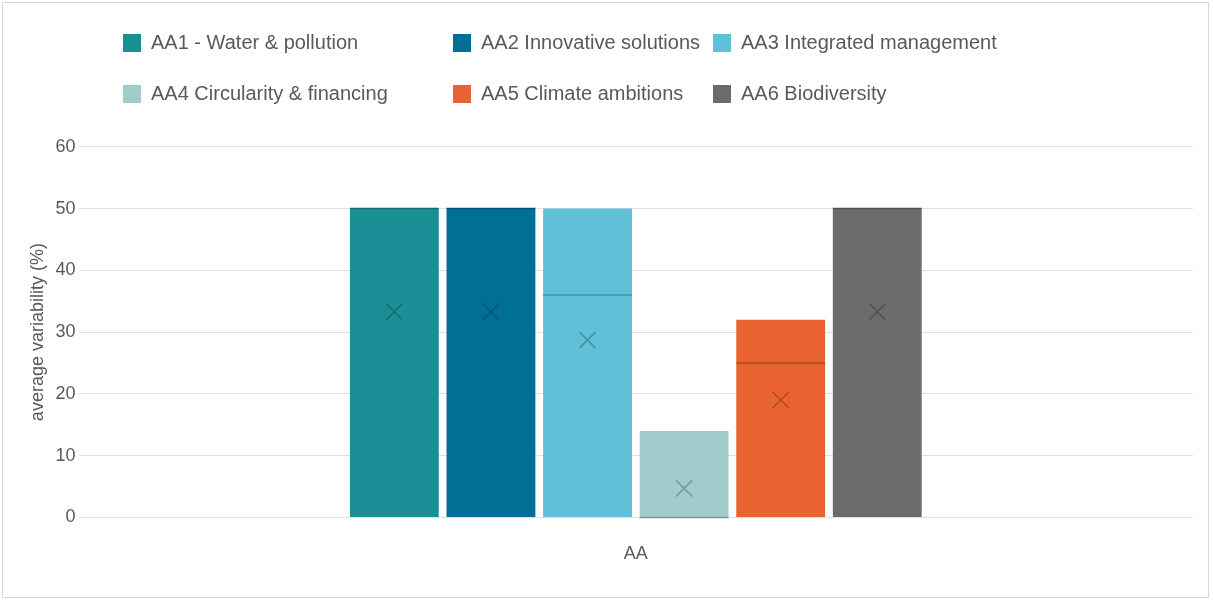 Image resolution: width=1213 pixels, height=602 pixels. Describe the element at coordinates (70, 516) in the screenshot. I see `y-tick-label: 0` at that location.